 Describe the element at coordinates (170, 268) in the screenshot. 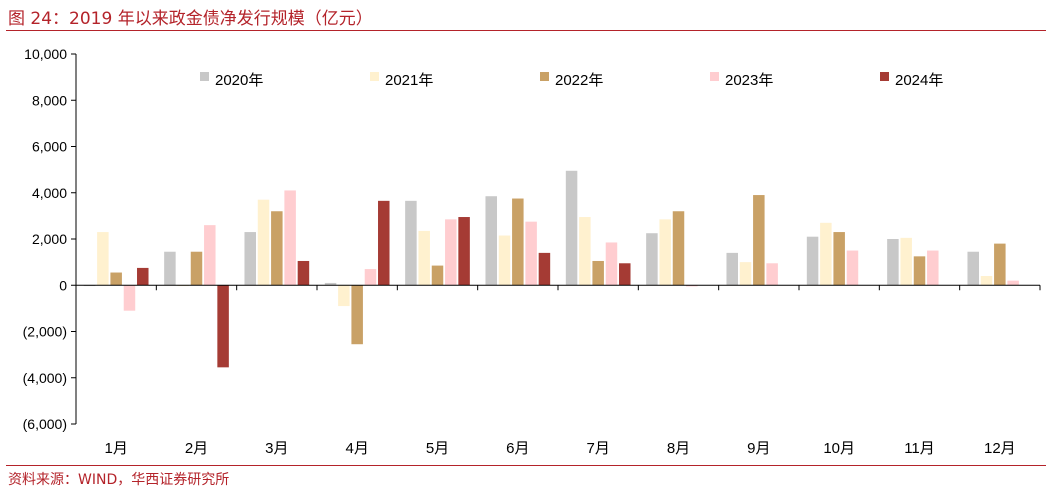

I see `bar-2020年-2月` at that location.